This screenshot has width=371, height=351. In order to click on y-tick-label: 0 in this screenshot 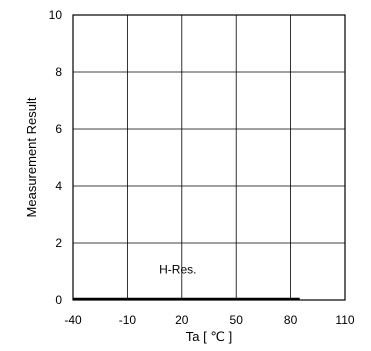, I will do `click(58, 300)`.